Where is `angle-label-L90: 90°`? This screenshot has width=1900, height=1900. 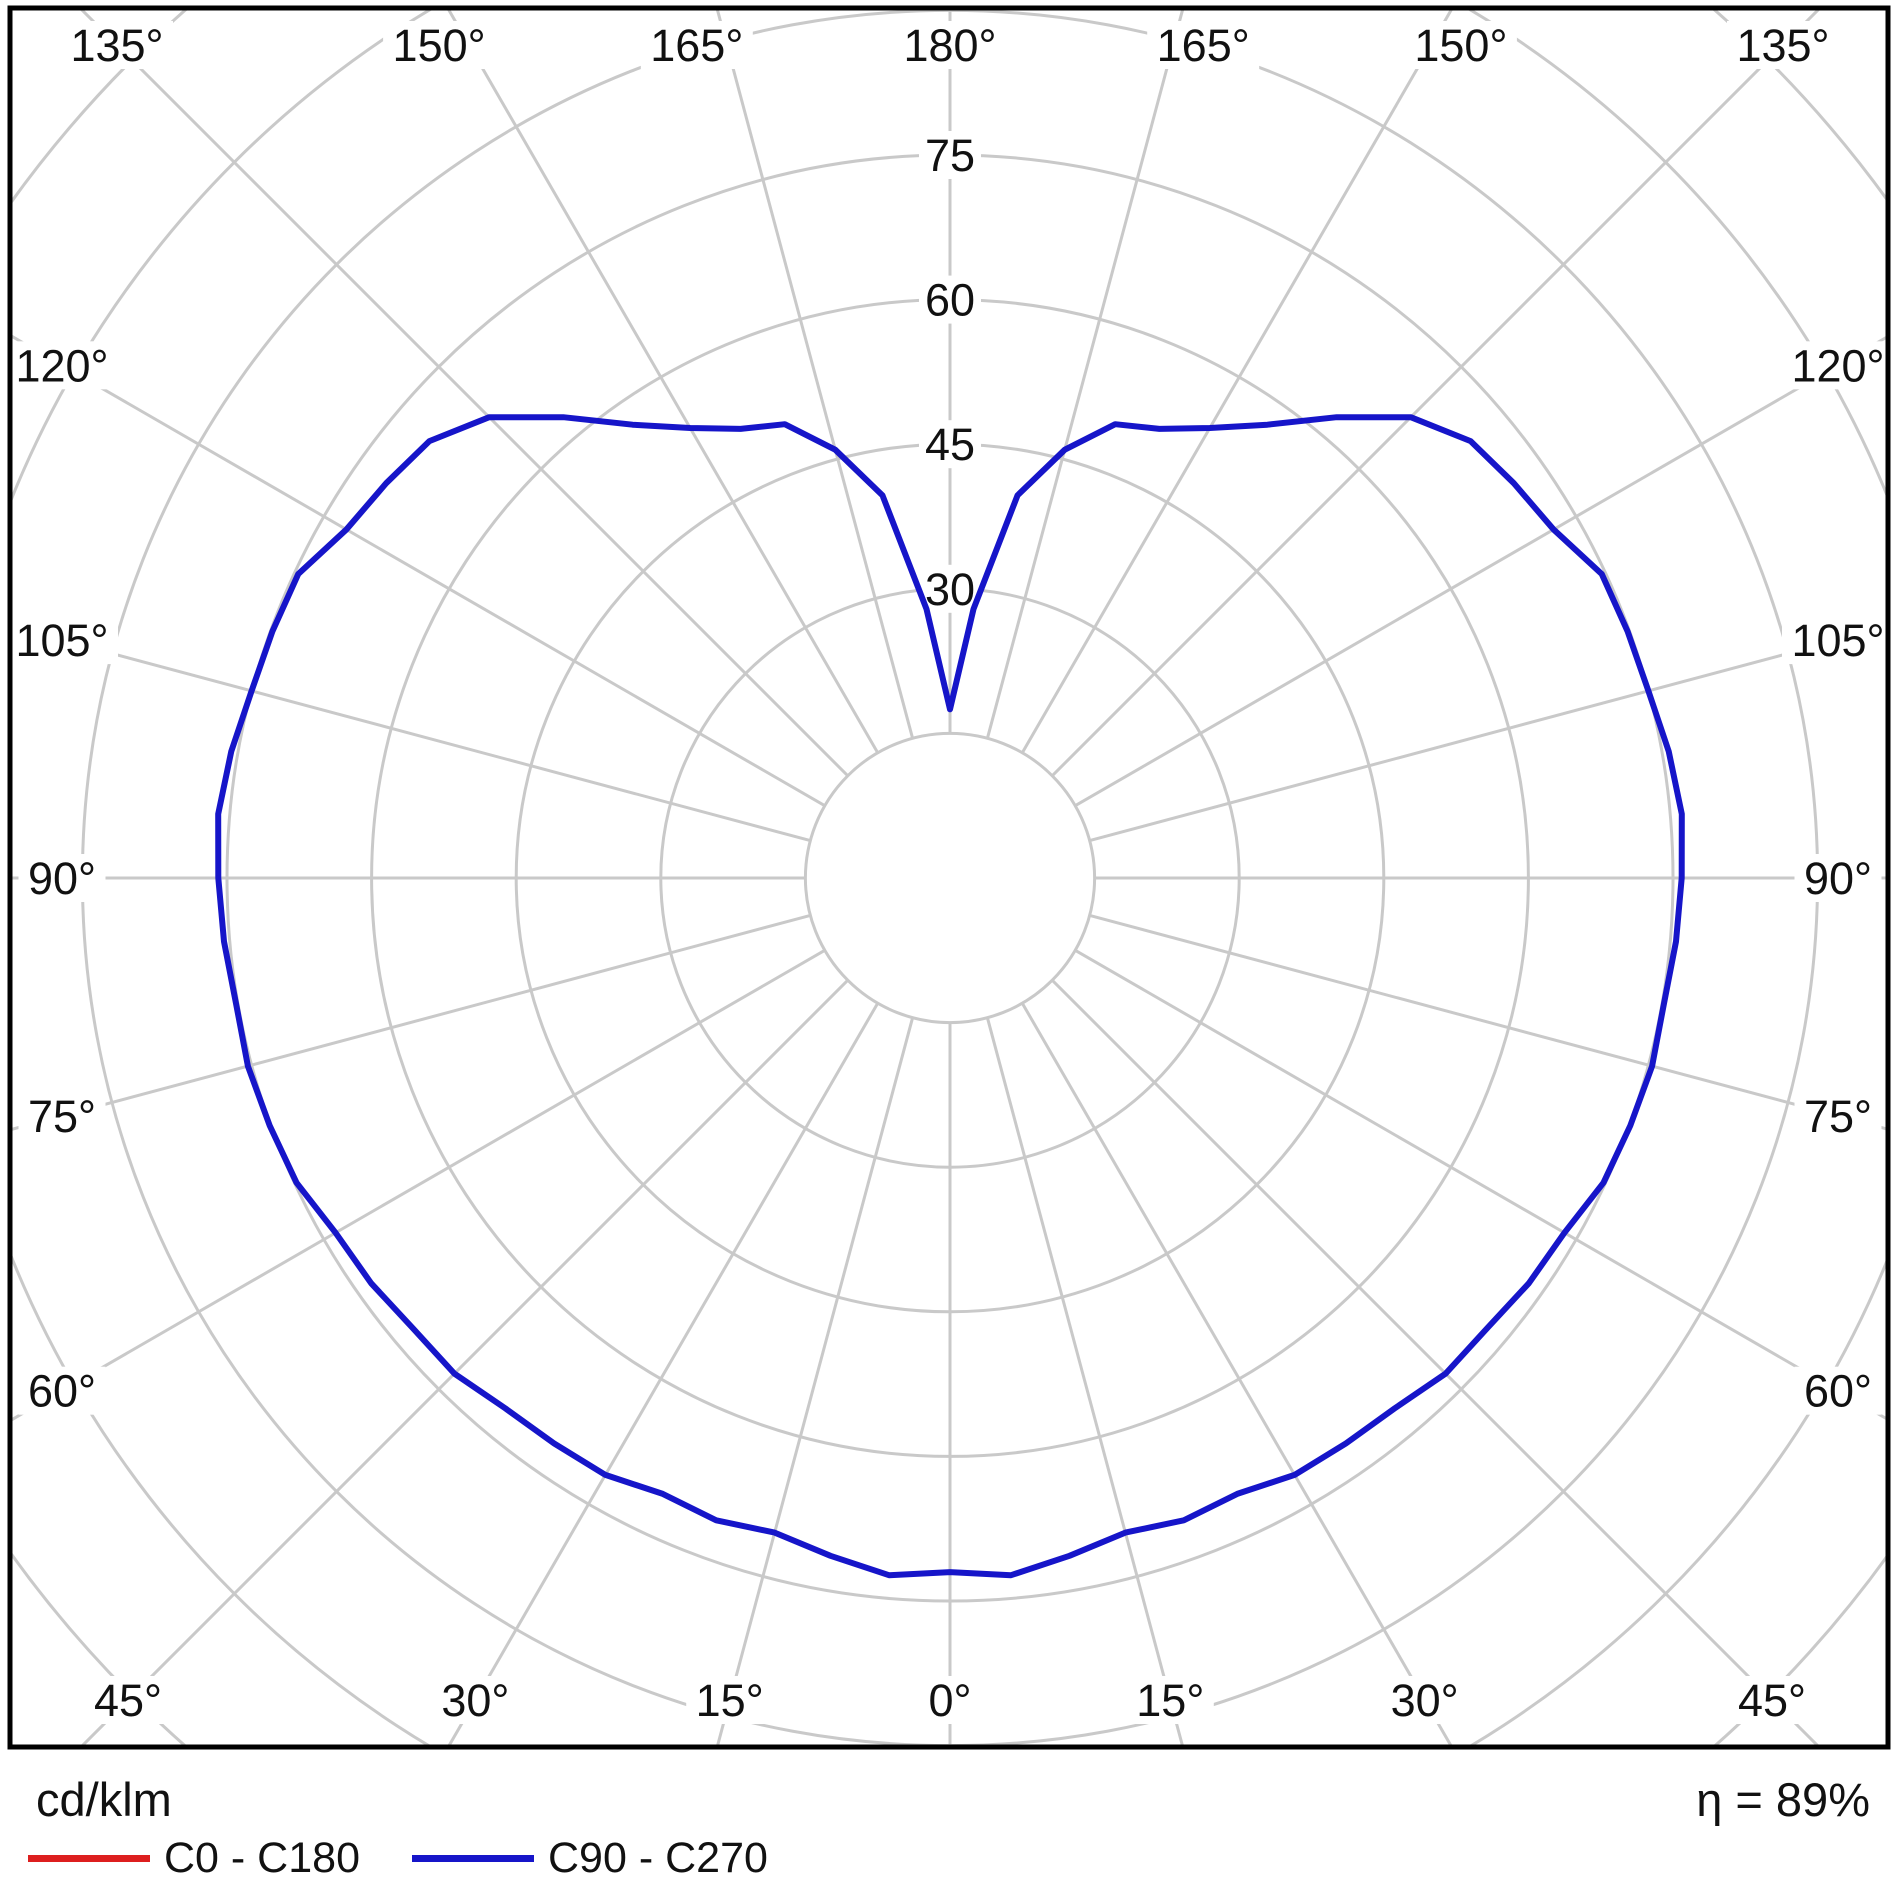 angle-label-L90: 90° is located at coordinates (62, 878).